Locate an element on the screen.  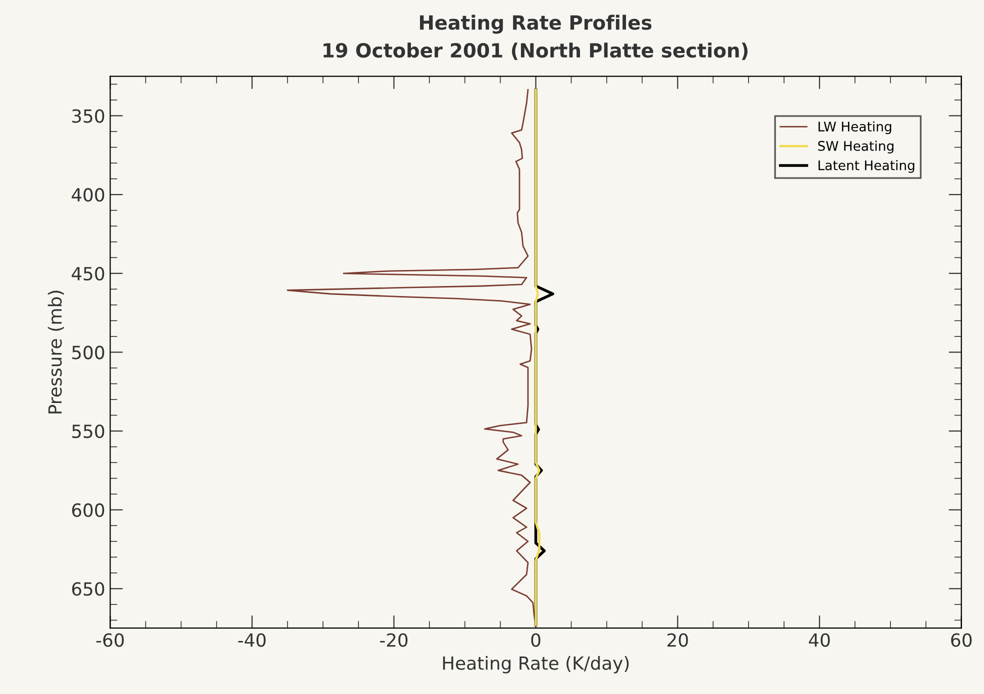
x-tick-label: -20 is located at coordinates (394, 640).